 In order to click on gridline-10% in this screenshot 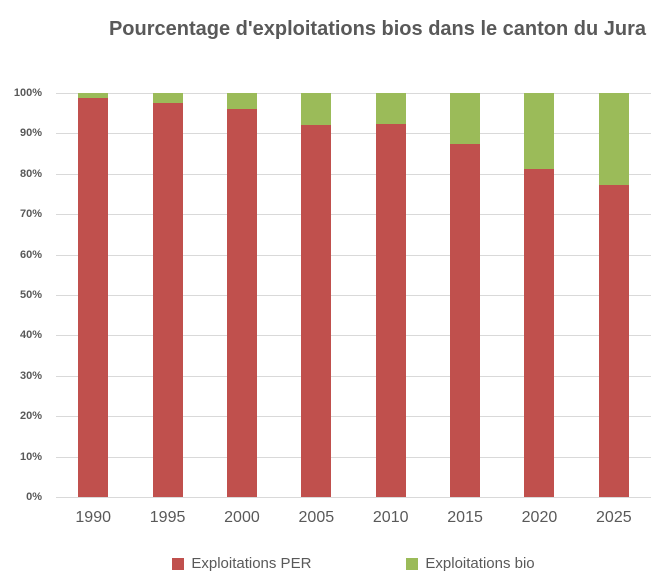, I will do `click(353, 457)`.